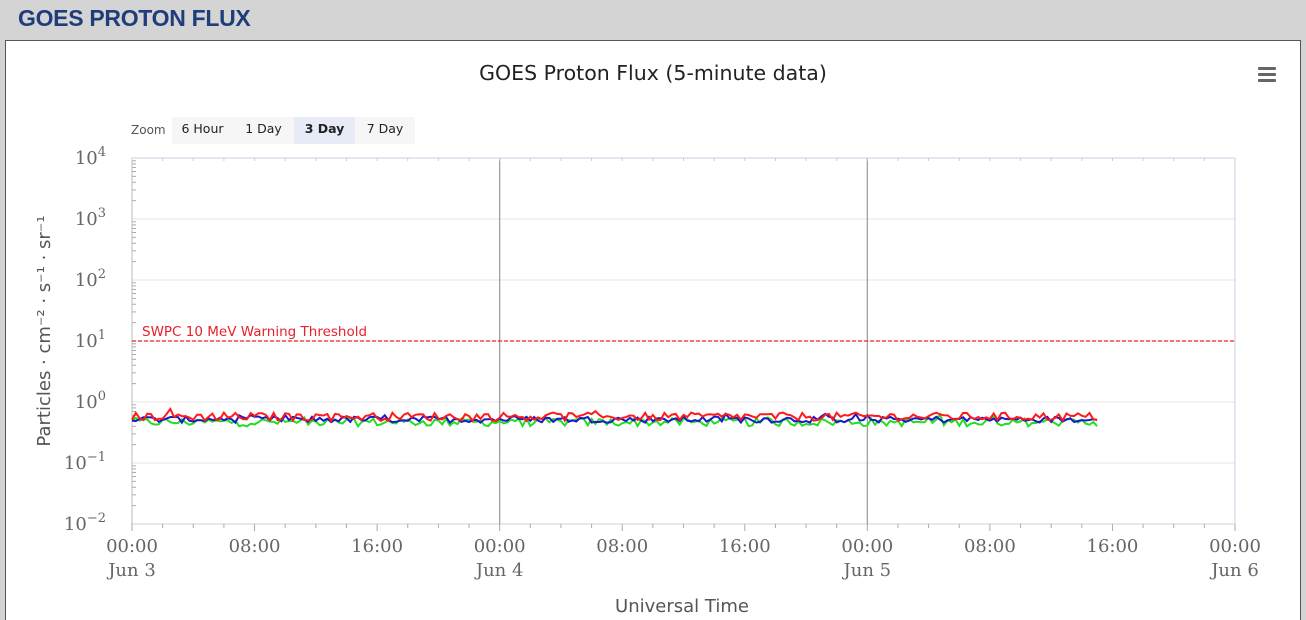 Image resolution: width=1306 pixels, height=620 pixels. What do you see at coordinates (324, 130) in the screenshot?
I see `zoom-button-3-day: 3 Day` at bounding box center [324, 130].